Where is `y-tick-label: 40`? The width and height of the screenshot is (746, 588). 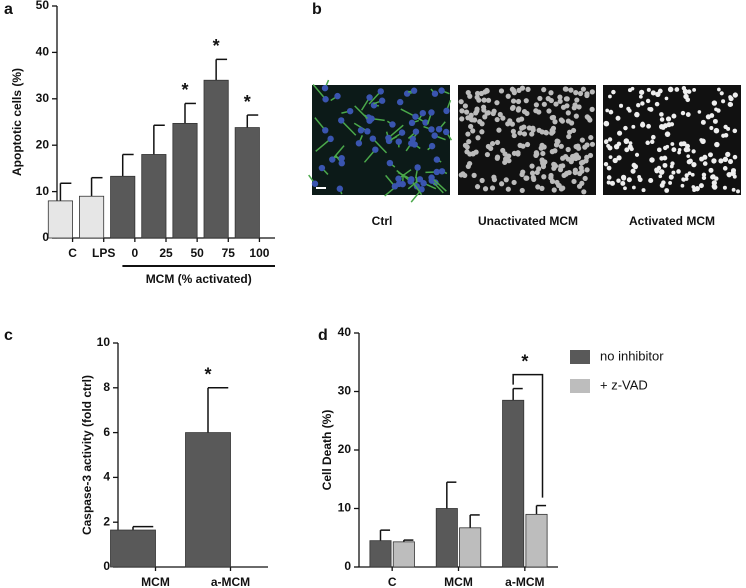 y-tick-label: 40 is located at coordinates (345, 332).